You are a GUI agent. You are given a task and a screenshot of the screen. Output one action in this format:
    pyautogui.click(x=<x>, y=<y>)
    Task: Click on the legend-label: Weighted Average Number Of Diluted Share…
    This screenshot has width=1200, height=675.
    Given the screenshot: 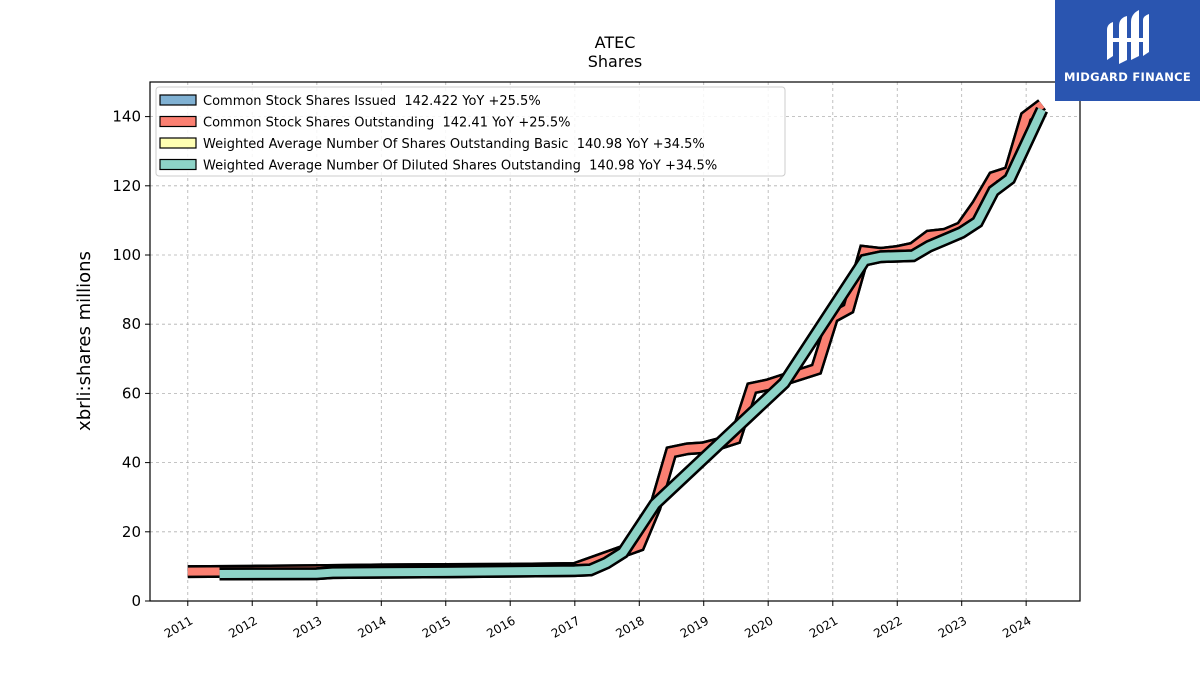 What is the action you would take?
    pyautogui.click(x=460, y=166)
    